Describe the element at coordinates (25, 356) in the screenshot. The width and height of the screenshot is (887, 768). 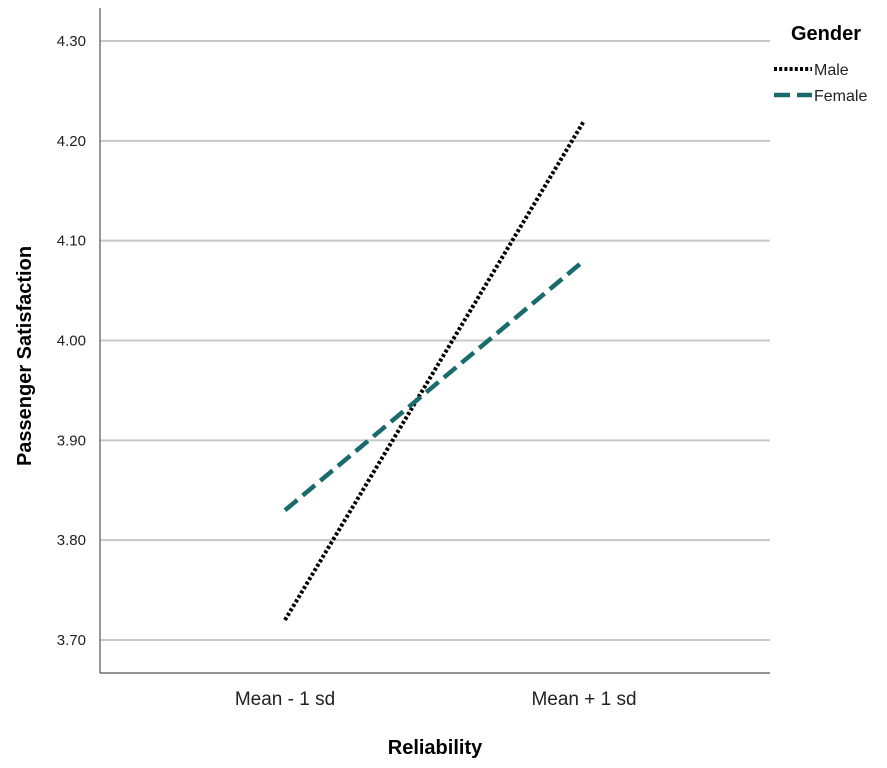
I see `y-axis-title: Passenger Satisfaction` at that location.